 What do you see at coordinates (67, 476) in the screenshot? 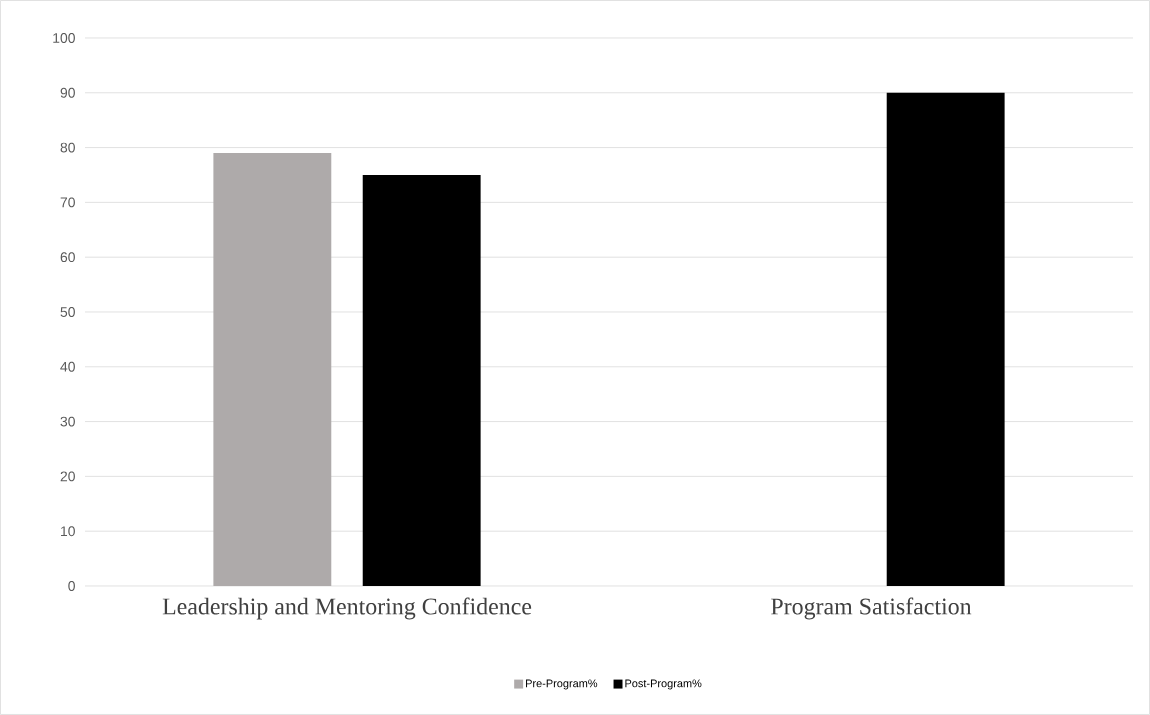
I see `y-tick-label: 20` at bounding box center [67, 476].